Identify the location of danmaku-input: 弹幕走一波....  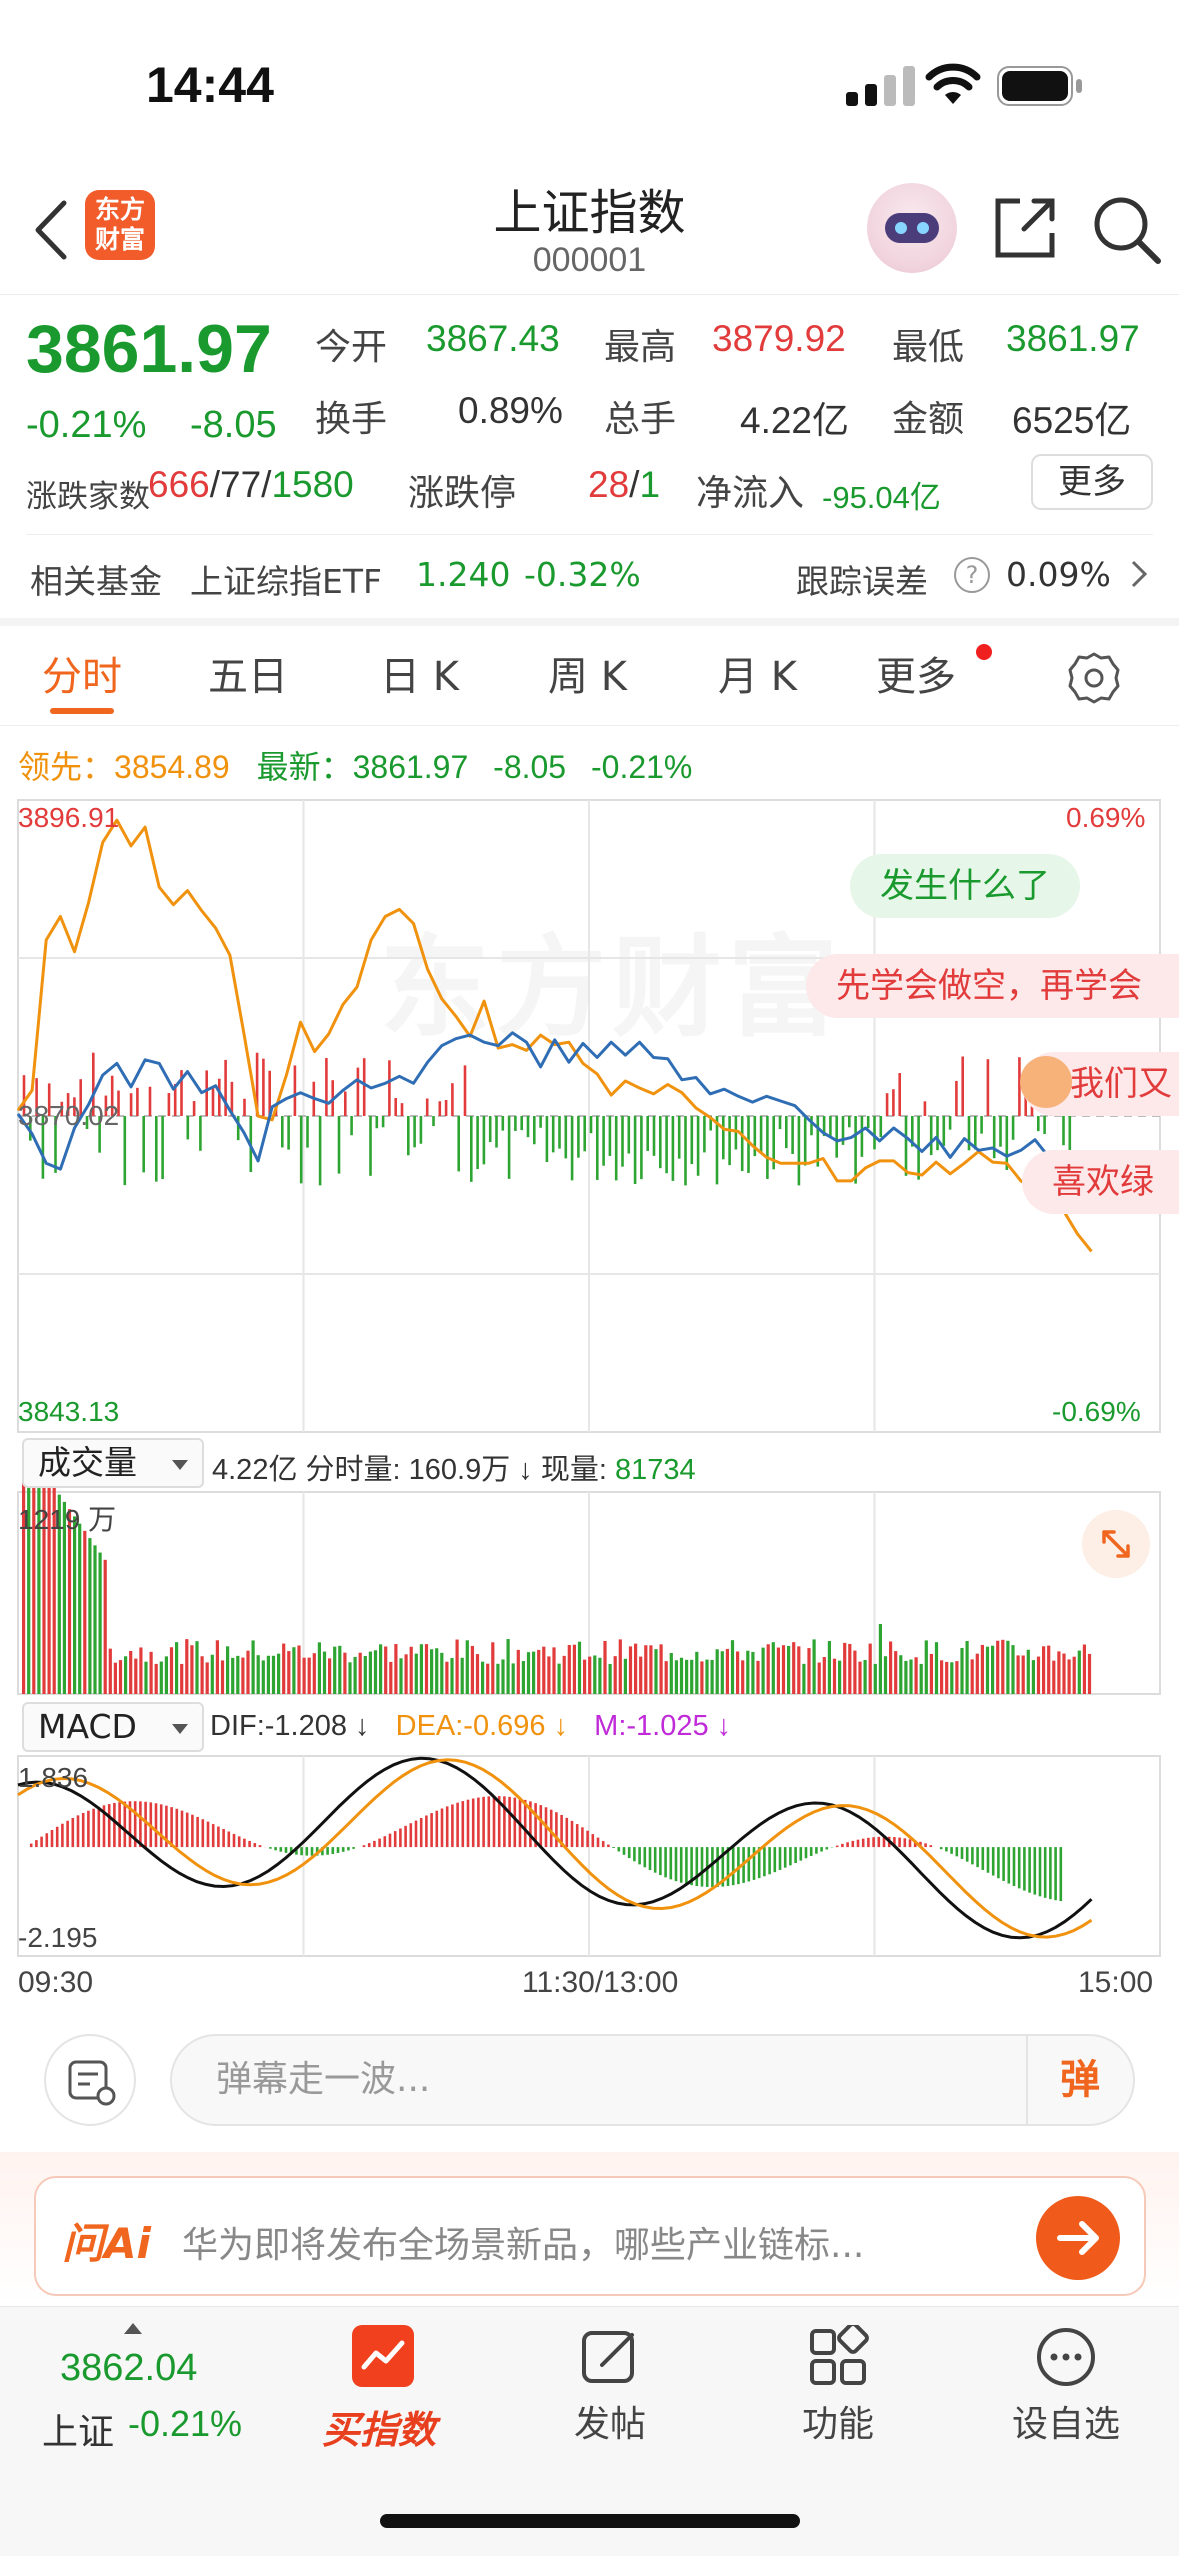
(652, 2080).